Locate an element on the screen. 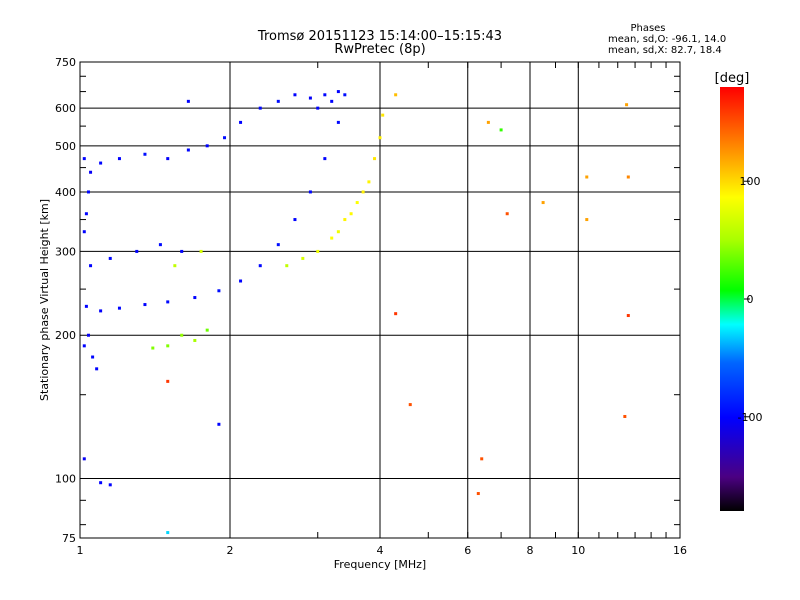 The image size is (800, 600). x-tick-label: 8 is located at coordinates (530, 550).